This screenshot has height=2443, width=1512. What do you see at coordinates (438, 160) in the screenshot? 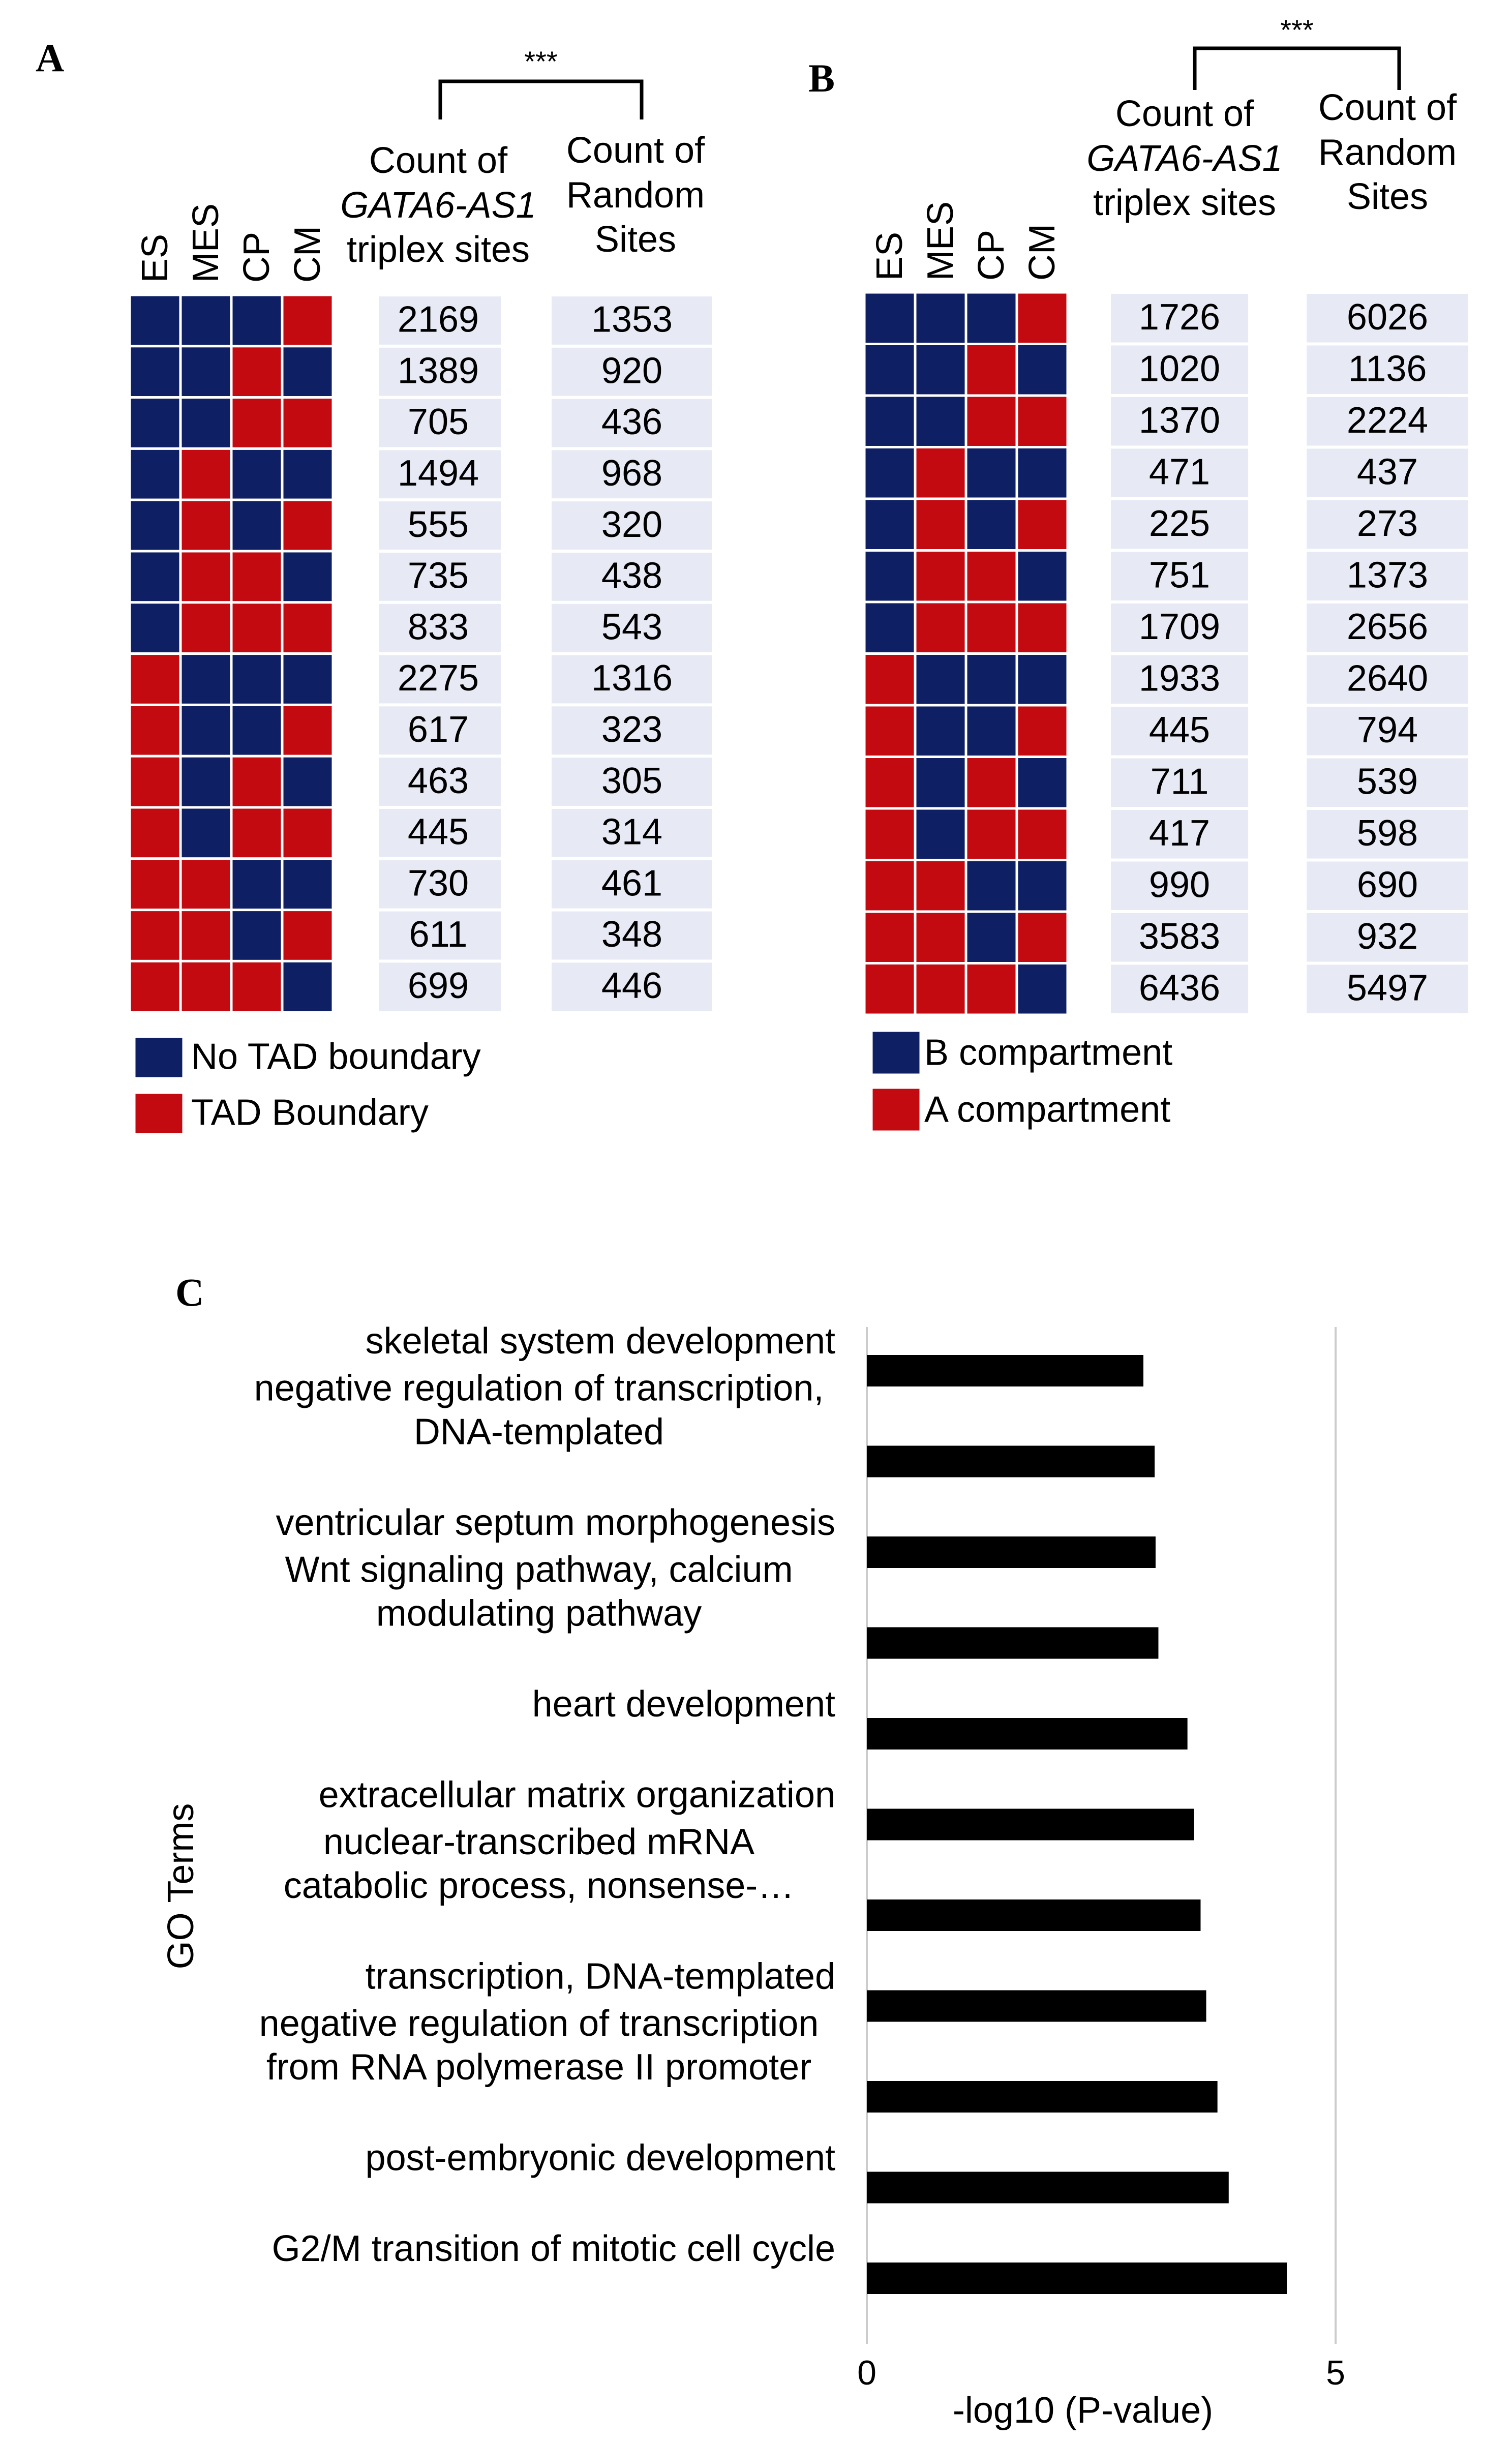
I see `counts-header-line1: Count of` at bounding box center [438, 160].